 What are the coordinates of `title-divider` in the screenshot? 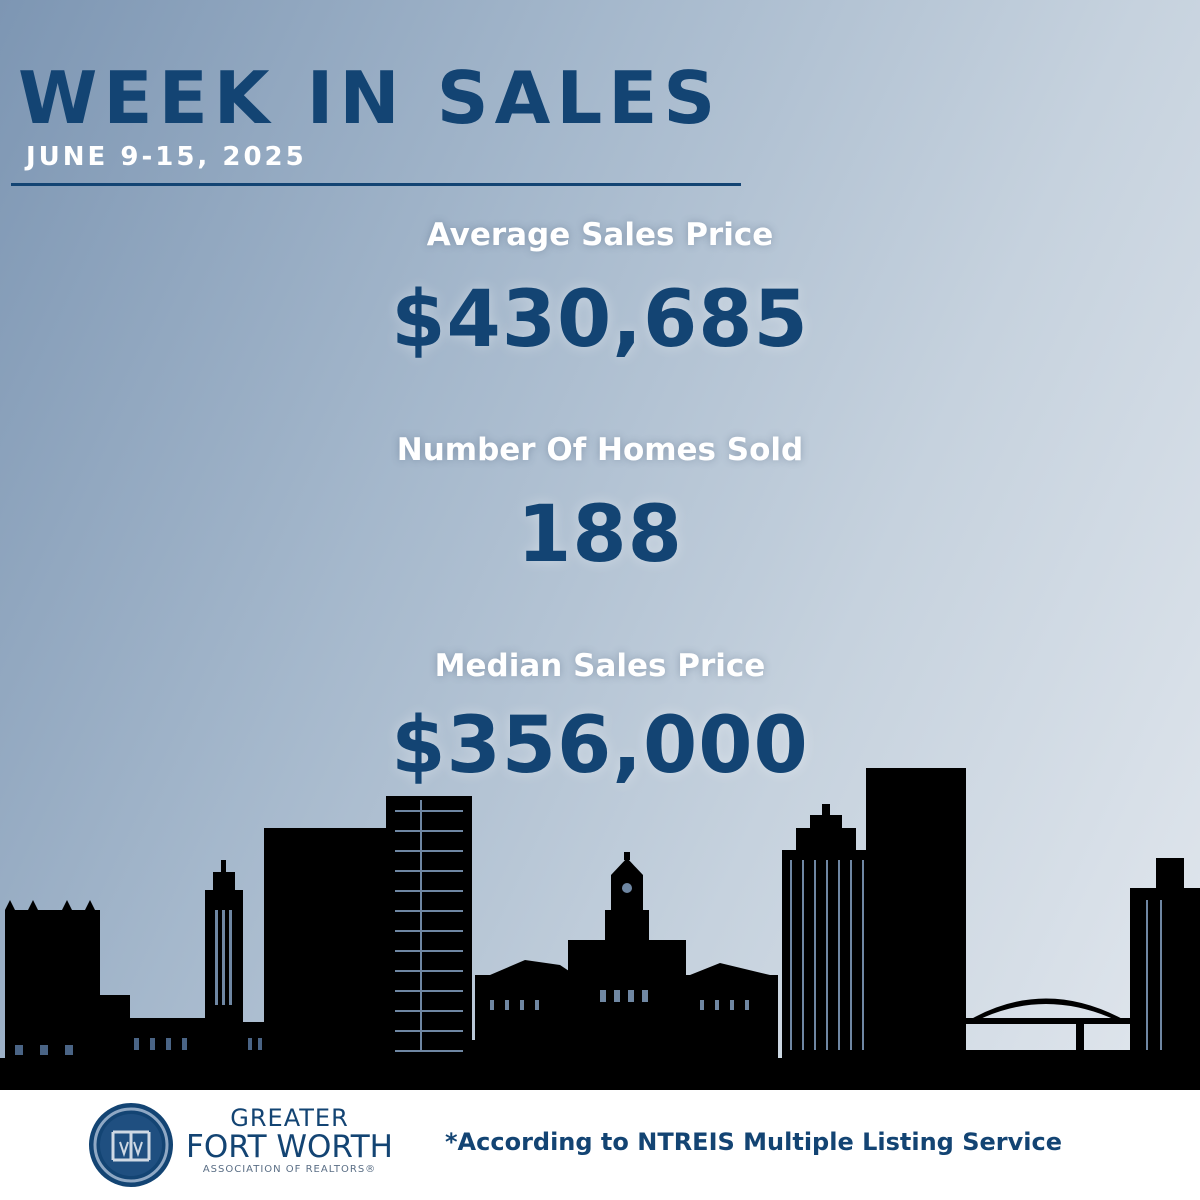 It's located at (376, 184).